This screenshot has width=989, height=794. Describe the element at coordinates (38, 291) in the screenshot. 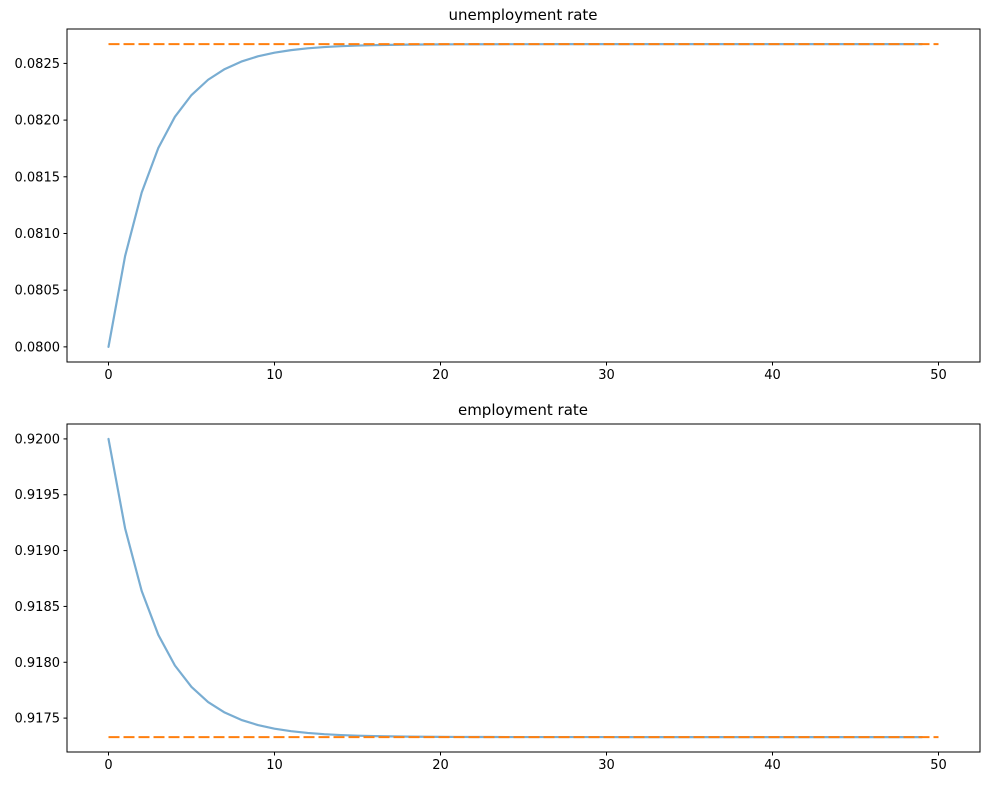

I see `y-tick-label: 0.0805` at that location.